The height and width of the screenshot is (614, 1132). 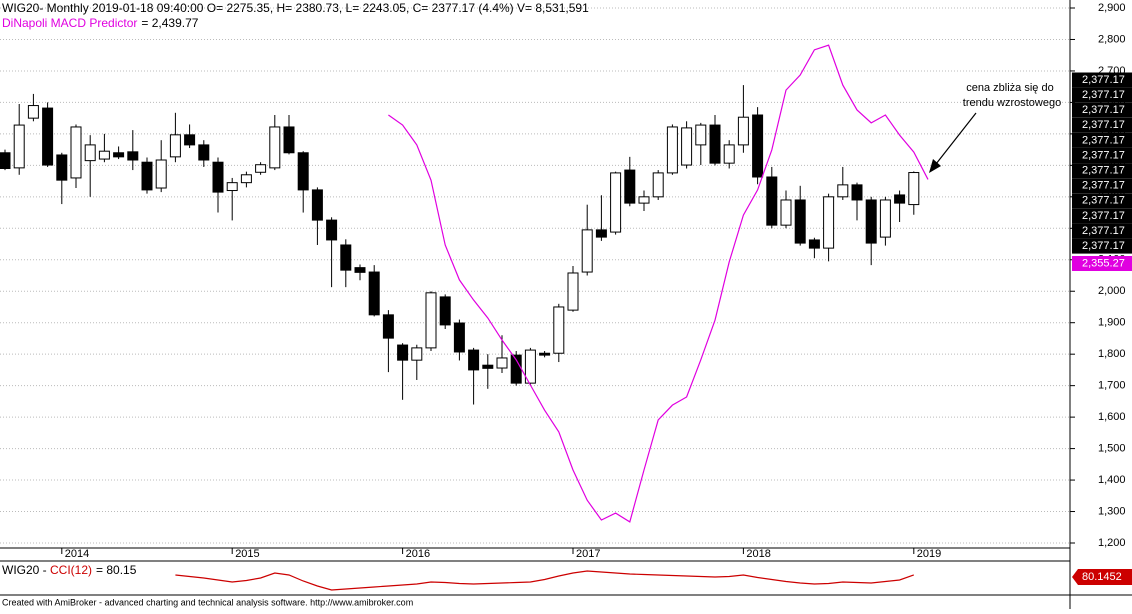 I want to click on y-tick-label: 2,000, so click(x=1112, y=291).